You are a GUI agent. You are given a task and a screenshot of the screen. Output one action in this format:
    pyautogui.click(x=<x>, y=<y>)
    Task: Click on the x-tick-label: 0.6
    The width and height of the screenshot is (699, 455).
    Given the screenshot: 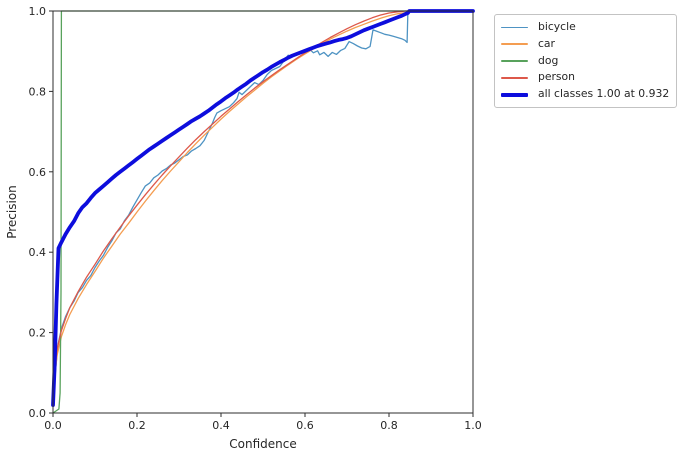 What is the action you would take?
    pyautogui.click(x=305, y=425)
    